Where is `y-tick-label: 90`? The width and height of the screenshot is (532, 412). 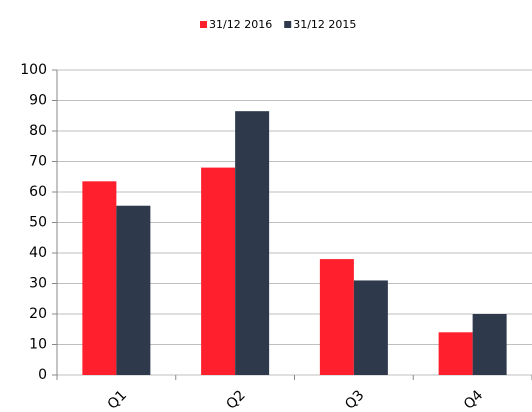 y-tick-label: 90 is located at coordinates (38, 101).